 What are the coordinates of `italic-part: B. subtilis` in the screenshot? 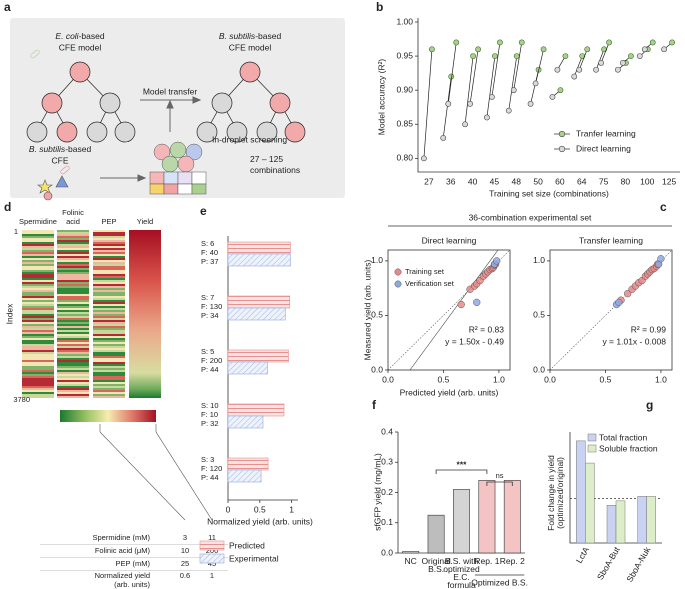 It's located at (47, 149).